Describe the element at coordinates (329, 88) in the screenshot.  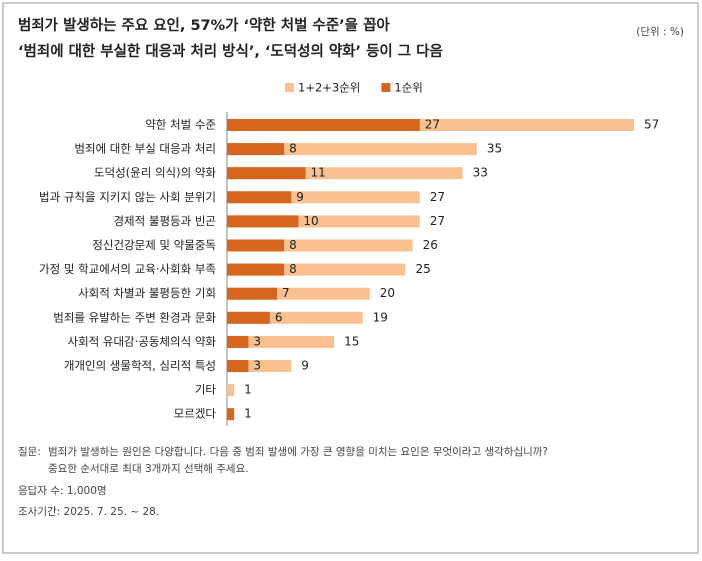
I see `legend-label: 1+2+3순위` at that location.